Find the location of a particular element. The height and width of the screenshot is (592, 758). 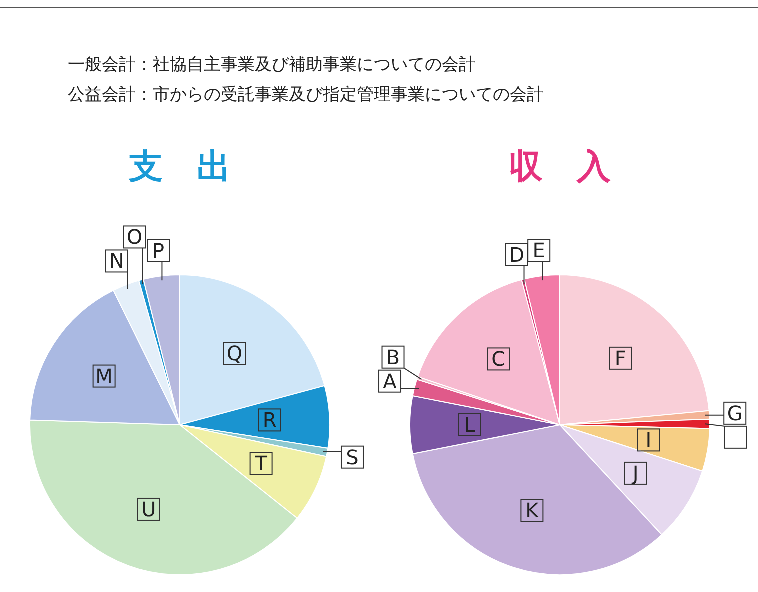

slice-label: L is located at coordinates (470, 425).